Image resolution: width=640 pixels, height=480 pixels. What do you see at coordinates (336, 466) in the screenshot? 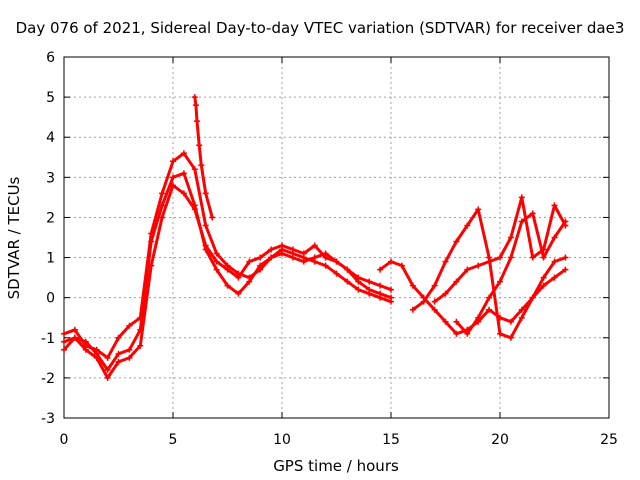
I see `x-axis-label: GPS time / hours` at bounding box center [336, 466].